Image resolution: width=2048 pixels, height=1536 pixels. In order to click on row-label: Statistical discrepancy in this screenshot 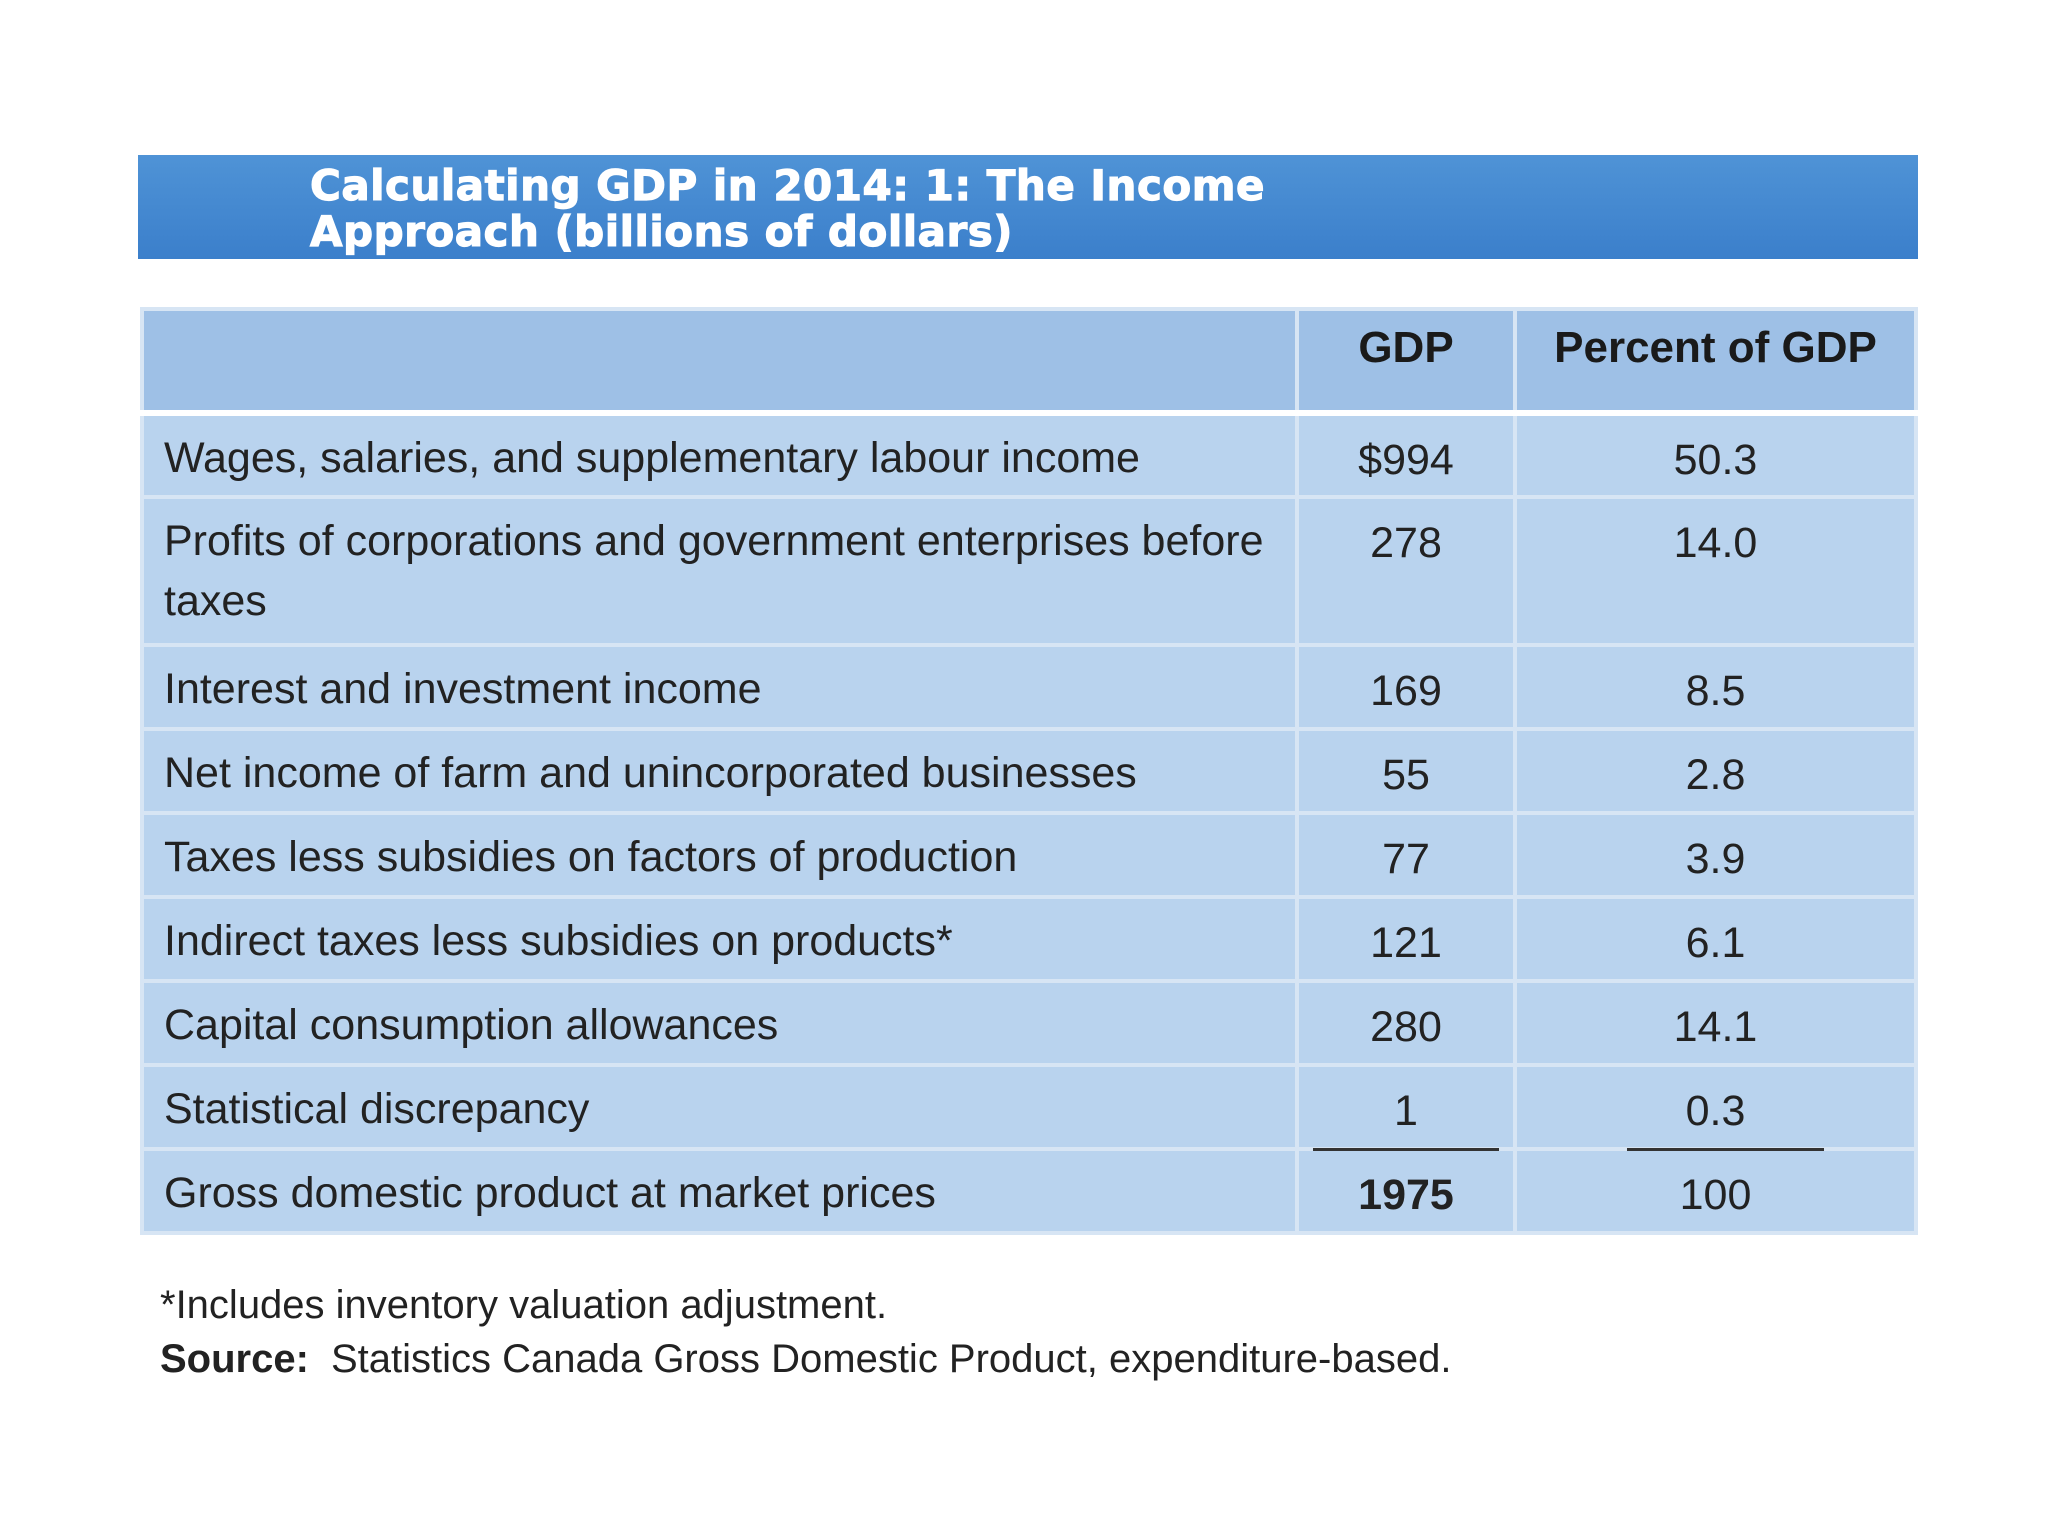, I will do `click(719, 1107)`.